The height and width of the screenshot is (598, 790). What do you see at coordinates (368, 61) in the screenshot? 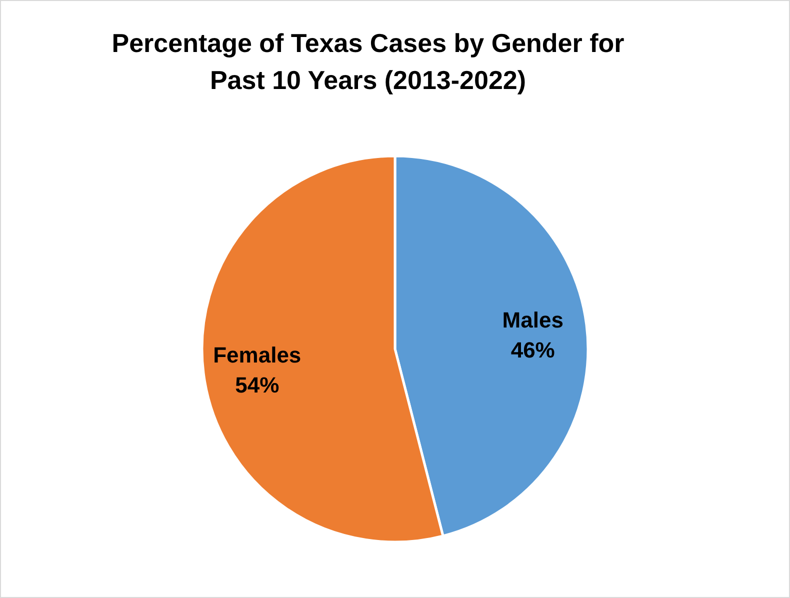
I see `chart-title: Percentage of Texas Cases by Gender for Past 10 Years (2013-2022)` at bounding box center [368, 61].